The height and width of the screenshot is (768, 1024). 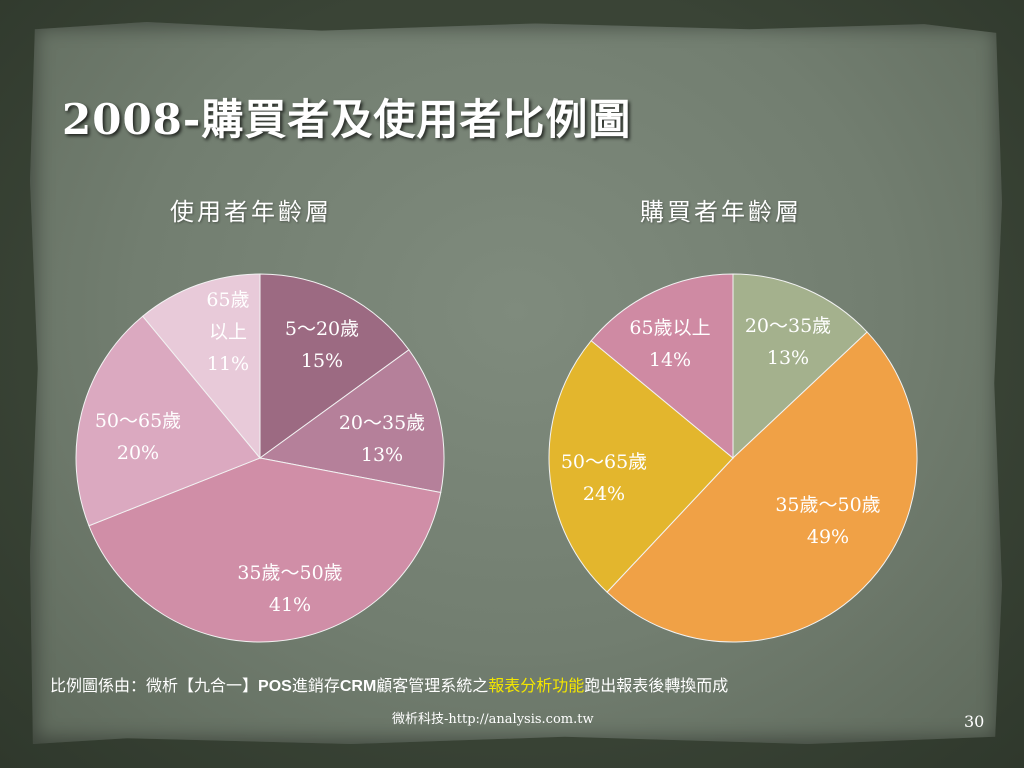 I want to click on source-note-prefix: 比例圖係由：微析【九合一】, so click(x=154, y=686).